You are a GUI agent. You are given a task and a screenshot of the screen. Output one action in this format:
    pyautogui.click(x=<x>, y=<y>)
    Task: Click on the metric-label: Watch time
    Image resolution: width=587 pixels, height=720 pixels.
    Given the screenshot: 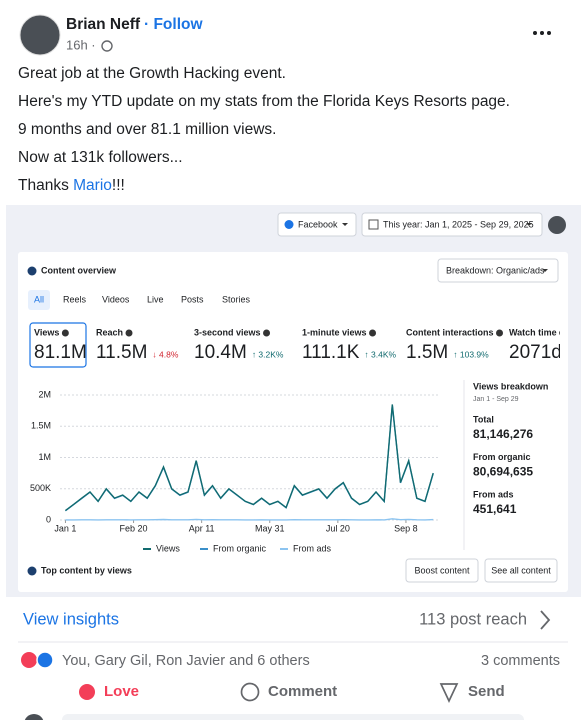 What is the action you would take?
    pyautogui.click(x=533, y=332)
    